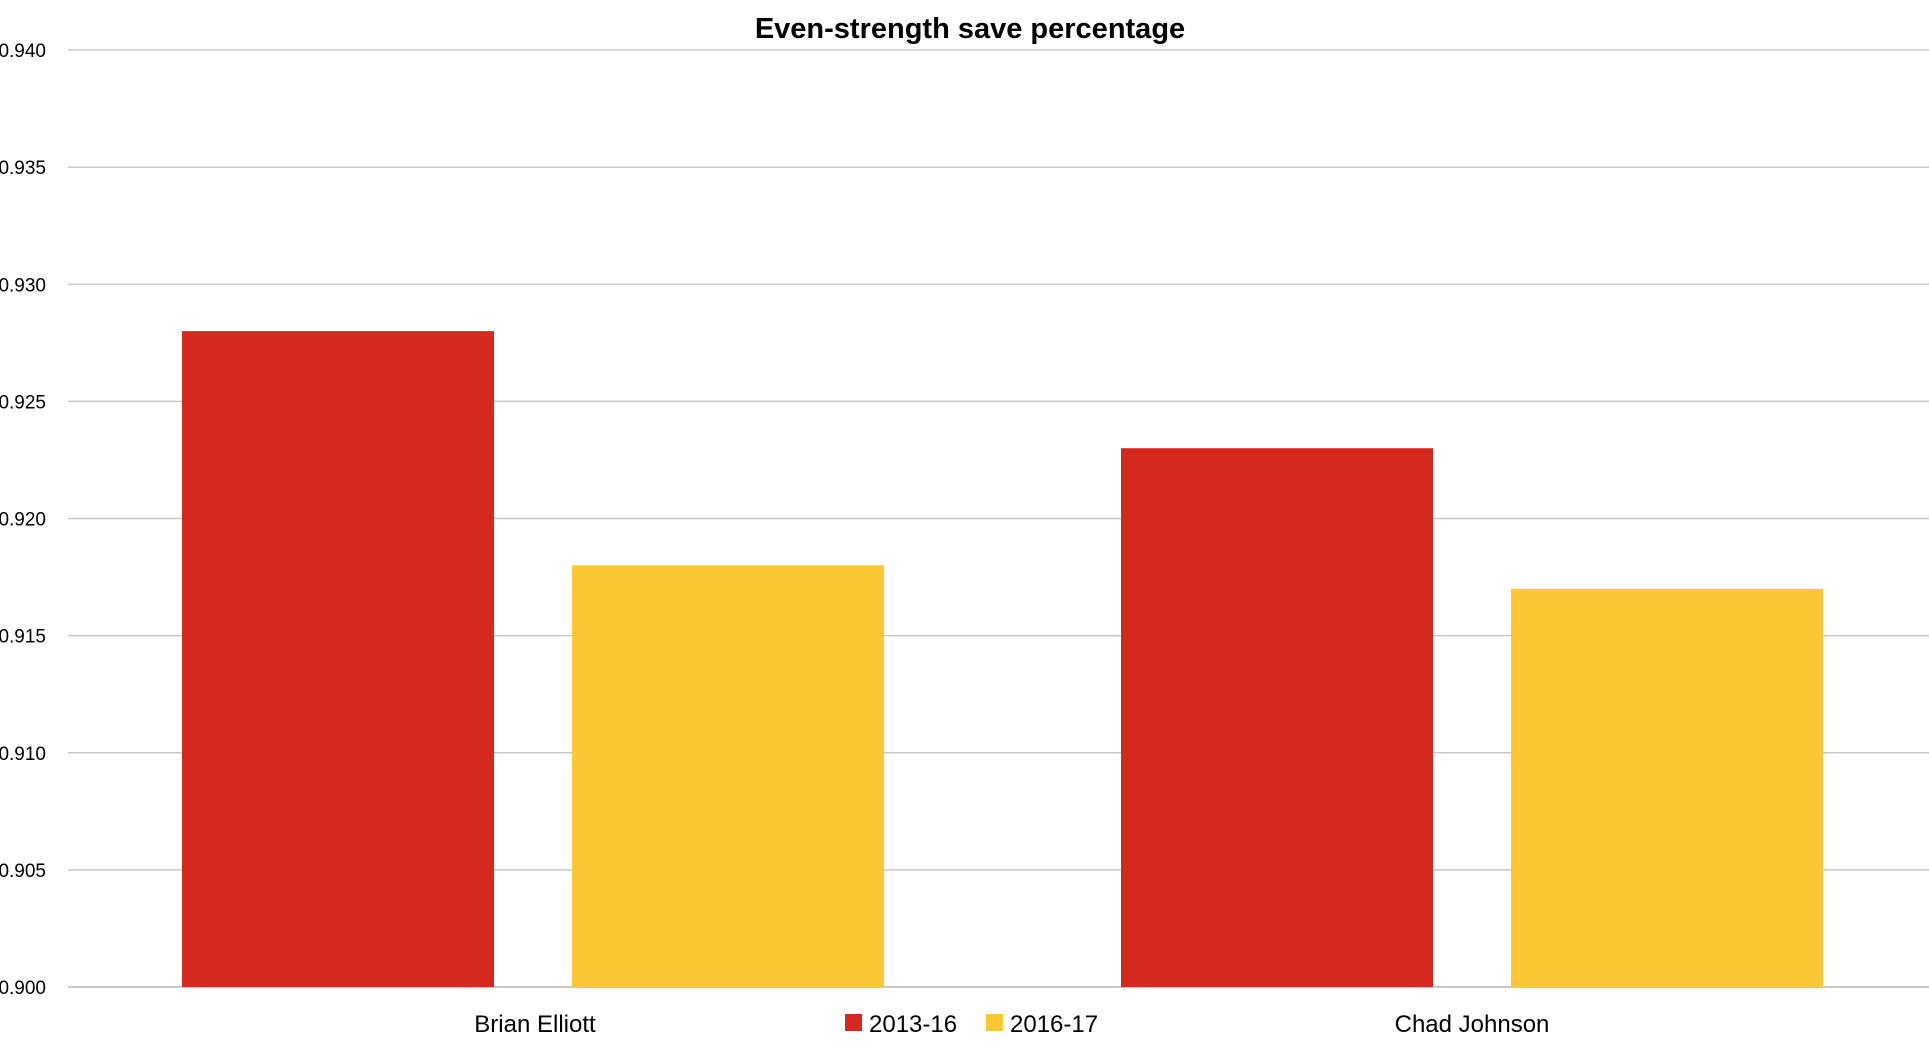 The width and height of the screenshot is (1929, 1050). I want to click on legend-label: 2016-17, so click(1054, 1024).